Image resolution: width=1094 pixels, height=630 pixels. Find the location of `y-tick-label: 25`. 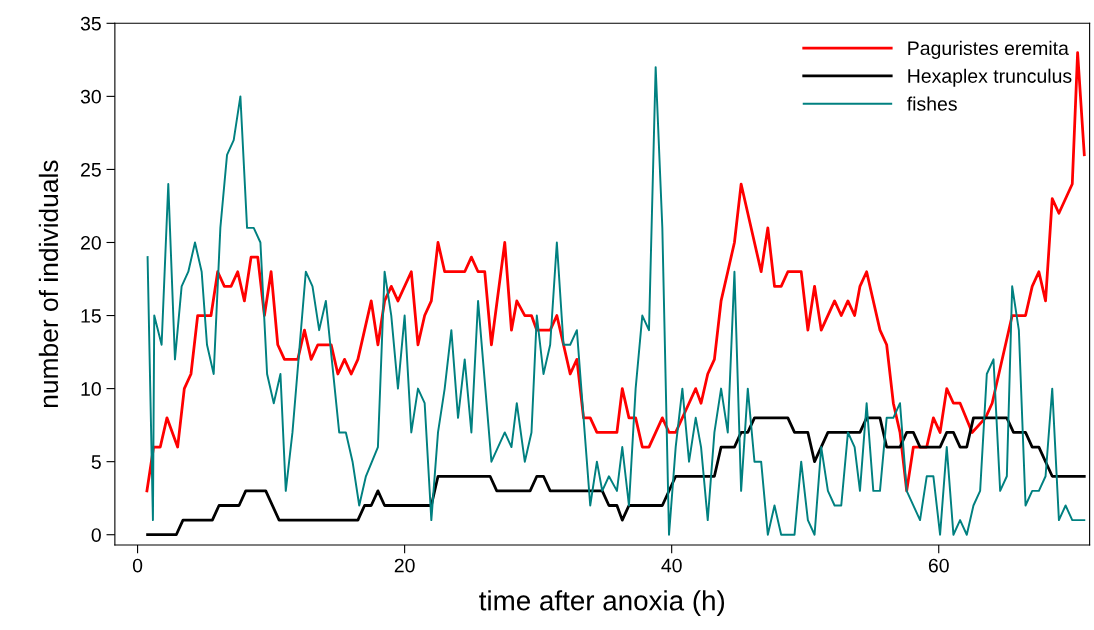

y-tick-label: 25 is located at coordinates (91, 169).